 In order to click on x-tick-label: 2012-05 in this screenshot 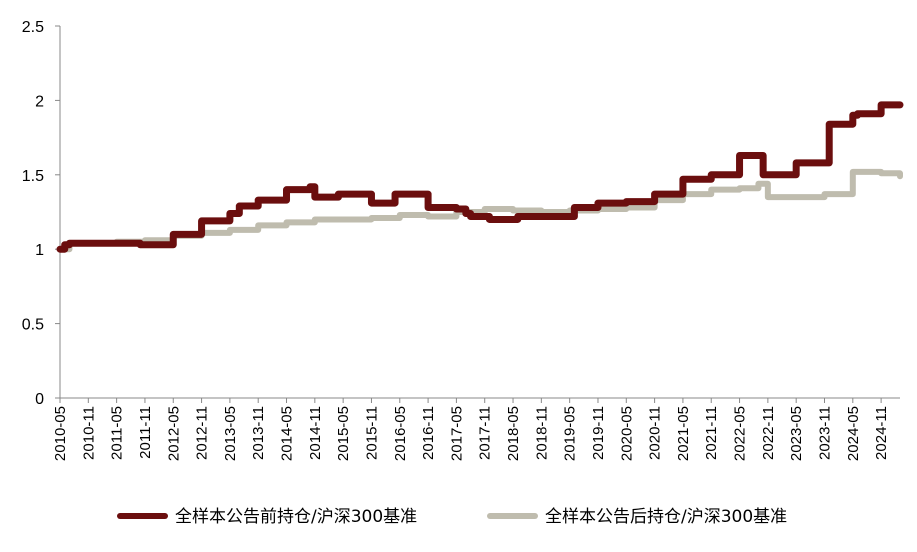, I will do `click(173, 433)`.